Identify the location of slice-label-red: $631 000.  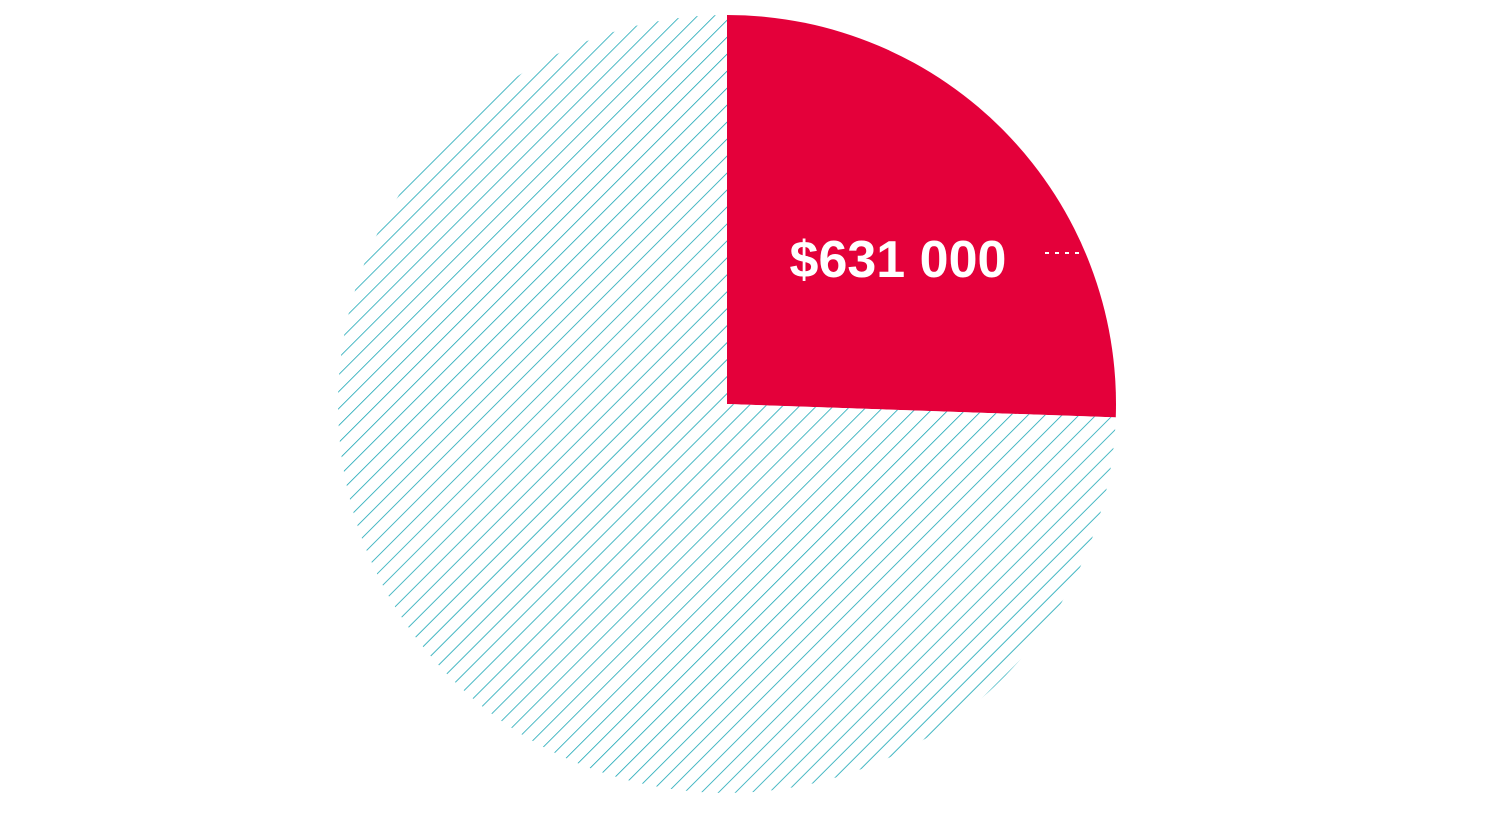
(898, 260).